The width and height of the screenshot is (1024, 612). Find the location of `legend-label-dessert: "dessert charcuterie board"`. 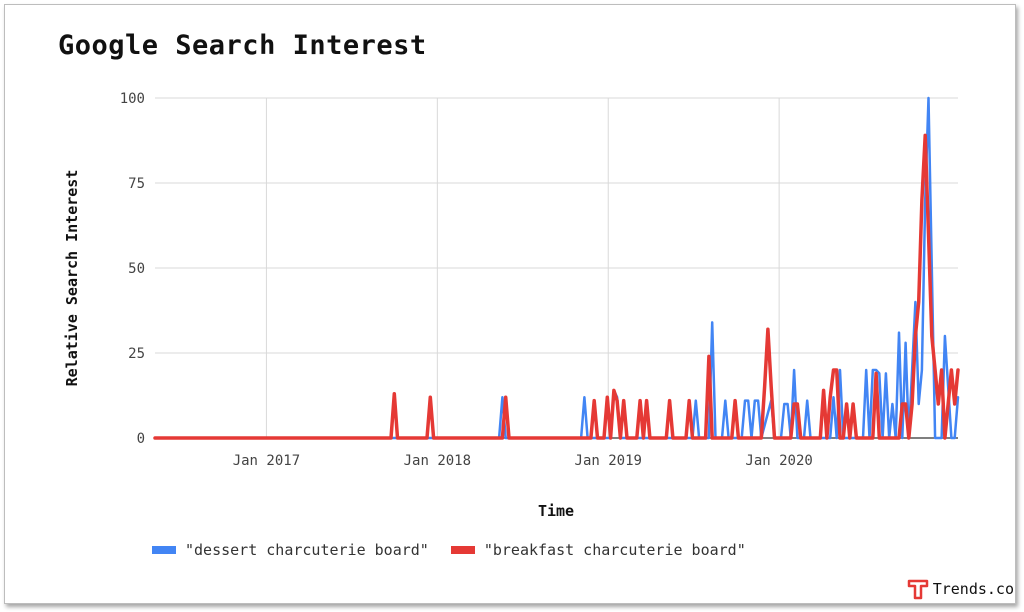

legend-label-dessert: "dessert charcuterie board" is located at coordinates (307, 550).